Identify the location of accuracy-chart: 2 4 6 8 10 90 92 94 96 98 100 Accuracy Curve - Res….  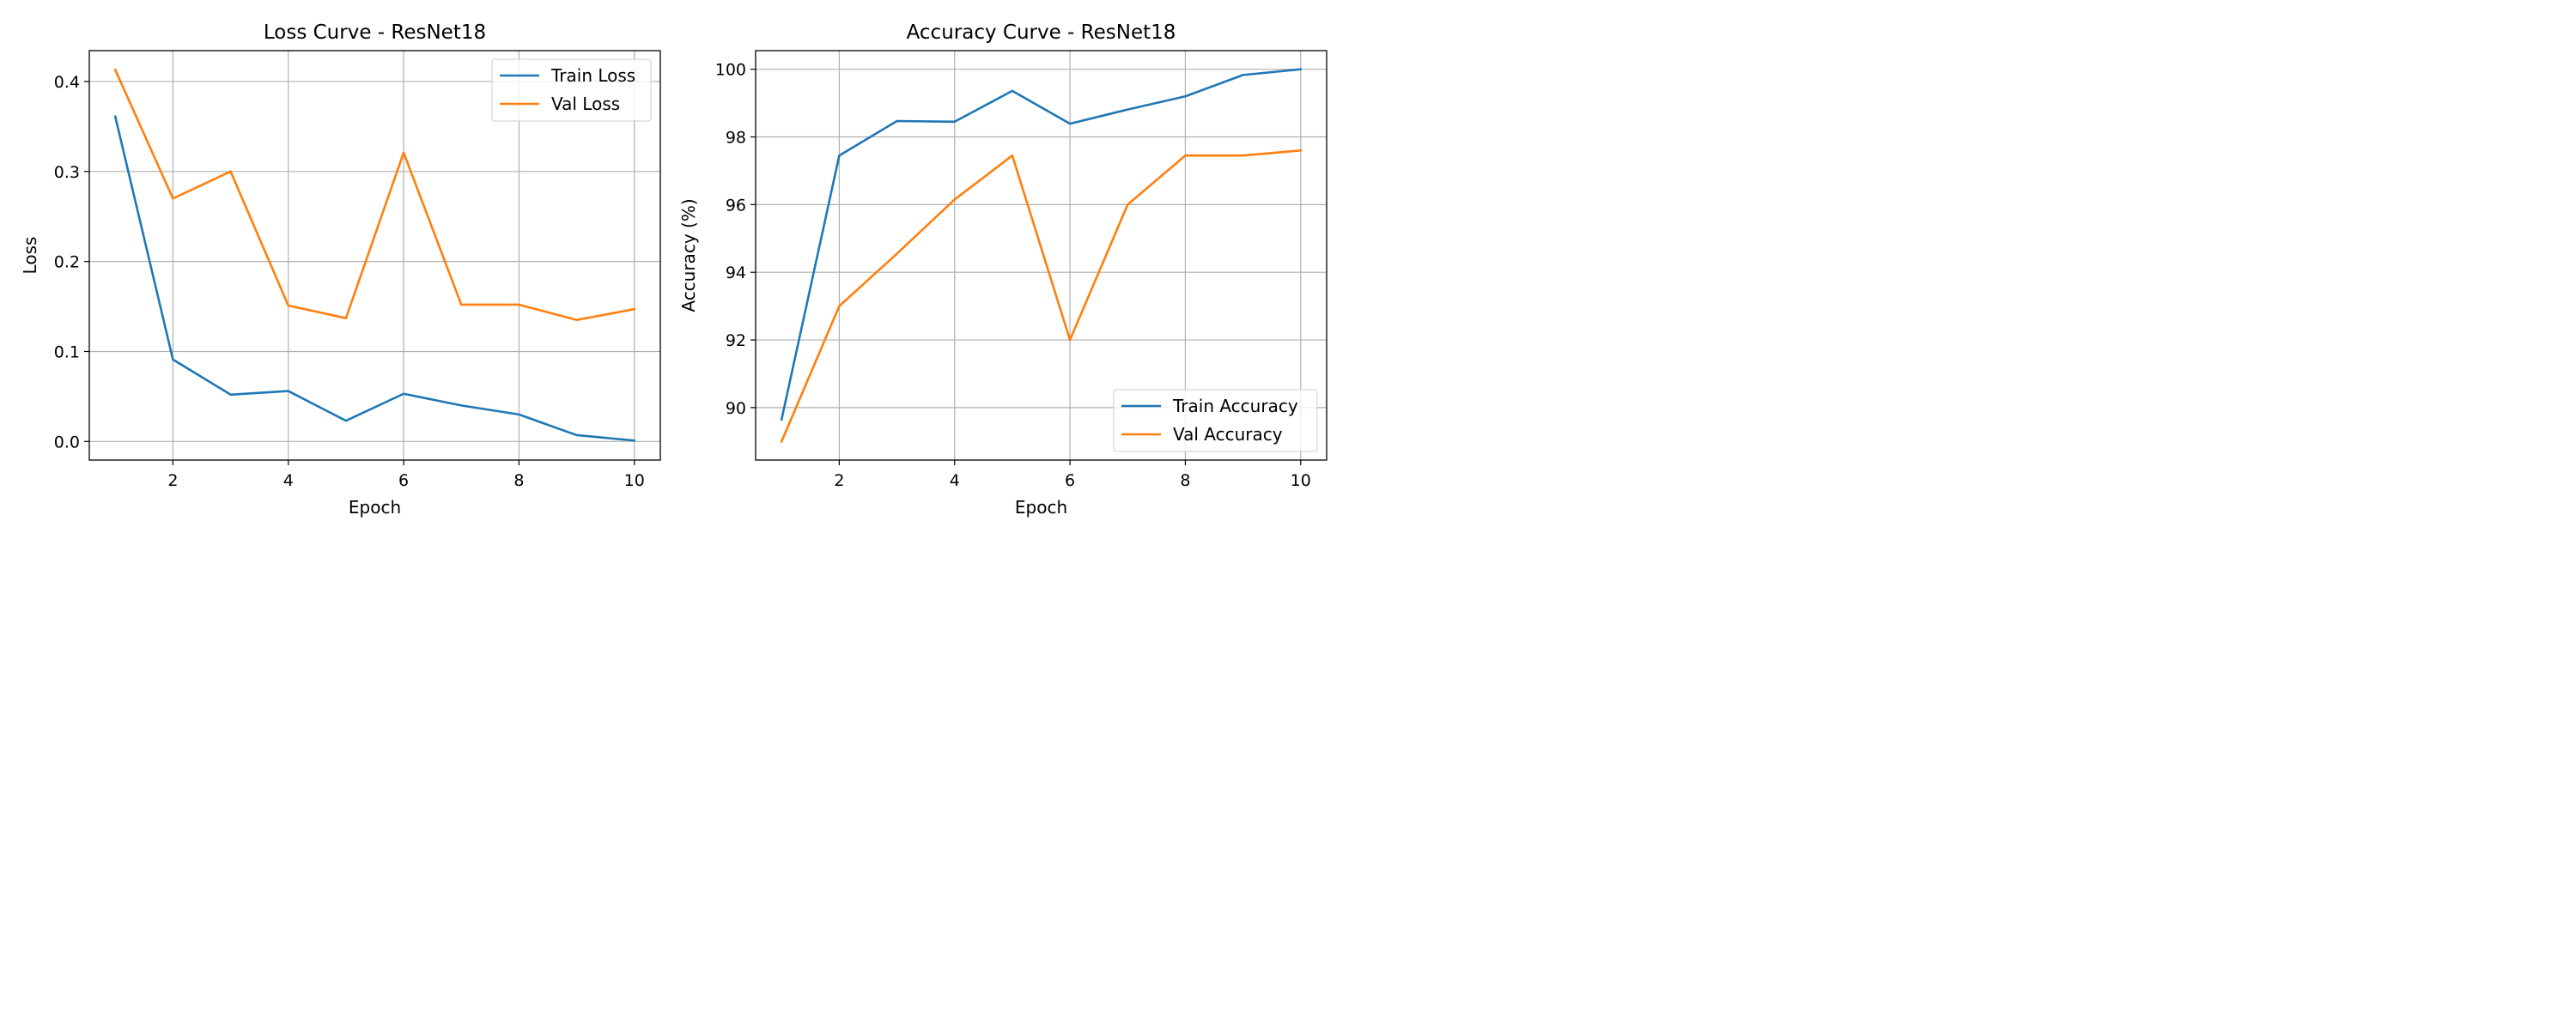
(1002, 269).